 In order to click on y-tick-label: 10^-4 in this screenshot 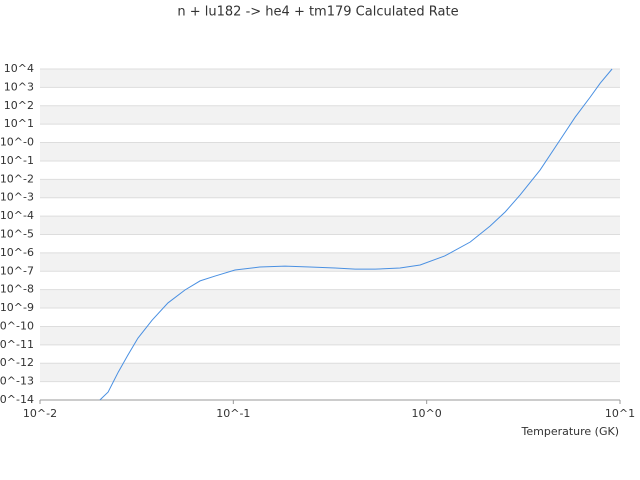, I will do `click(17, 215)`.